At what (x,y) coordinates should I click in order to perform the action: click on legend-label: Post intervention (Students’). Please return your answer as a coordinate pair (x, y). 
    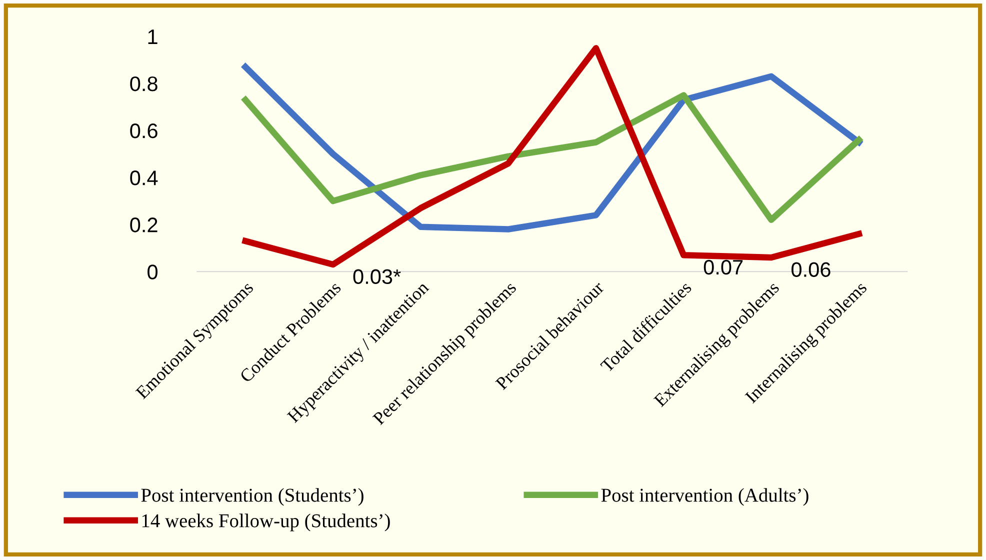
    Looking at the image, I should click on (252, 497).